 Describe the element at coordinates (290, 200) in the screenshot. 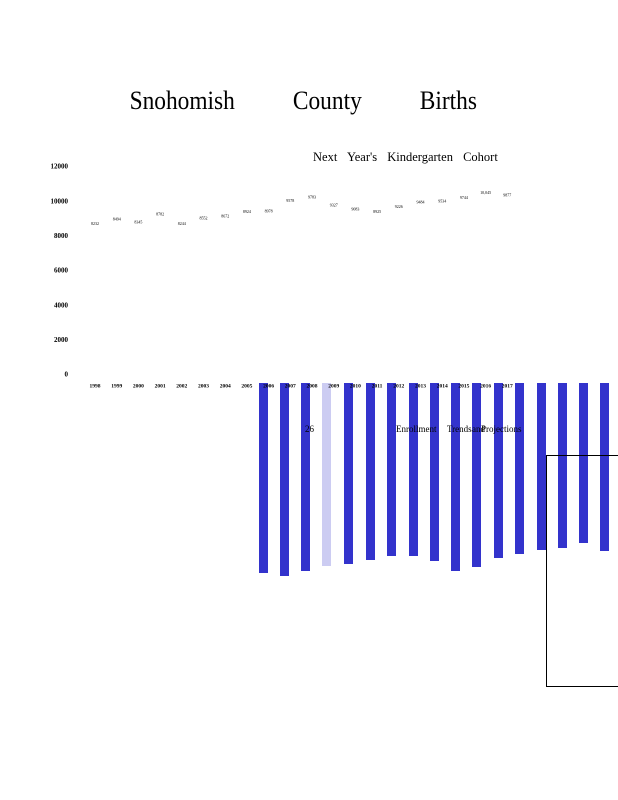

I see `data-label: 9578` at that location.